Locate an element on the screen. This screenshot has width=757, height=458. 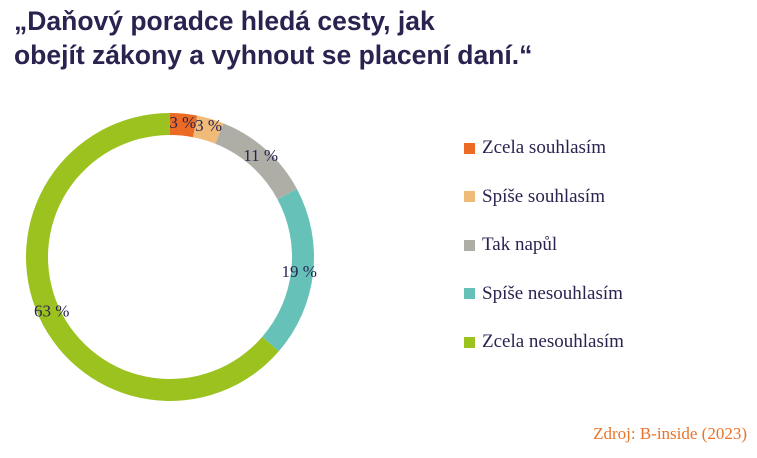
legend-item-spise-nesouhlasim: Spíše nesouhlasím is located at coordinates (544, 294).